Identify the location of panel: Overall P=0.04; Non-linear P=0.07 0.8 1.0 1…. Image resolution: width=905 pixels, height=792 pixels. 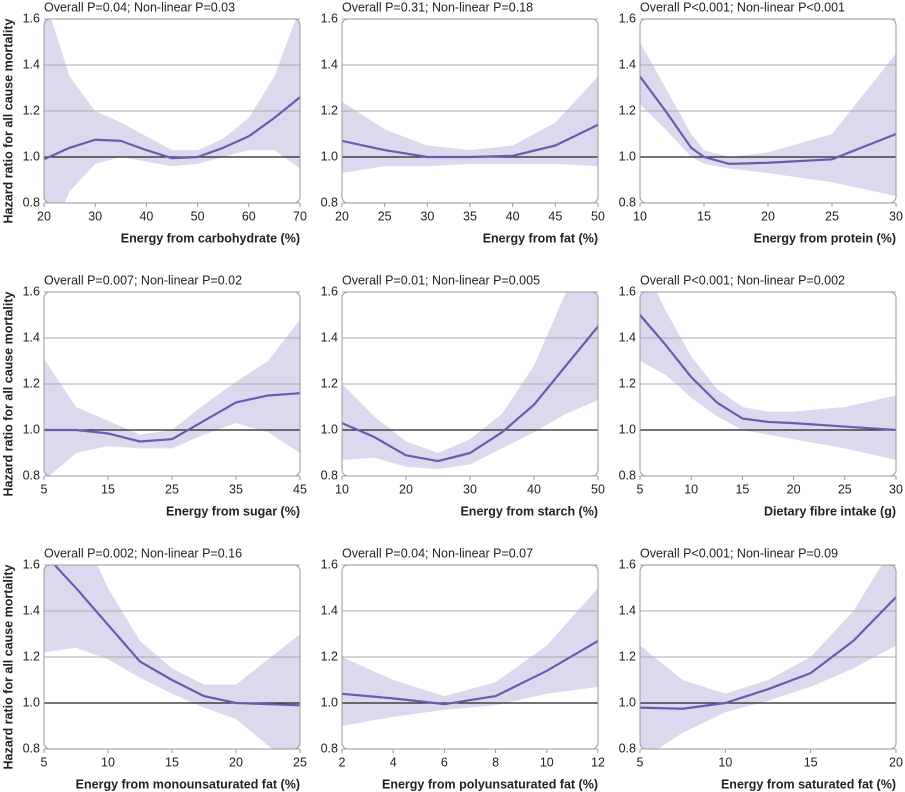
(463, 668).